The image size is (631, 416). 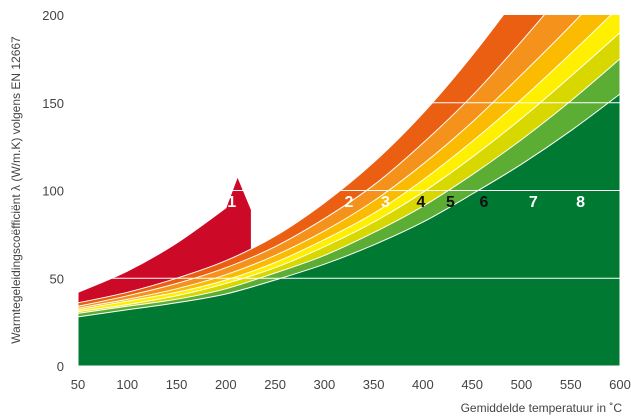 I want to click on x-tick-label: 300, so click(x=325, y=384).